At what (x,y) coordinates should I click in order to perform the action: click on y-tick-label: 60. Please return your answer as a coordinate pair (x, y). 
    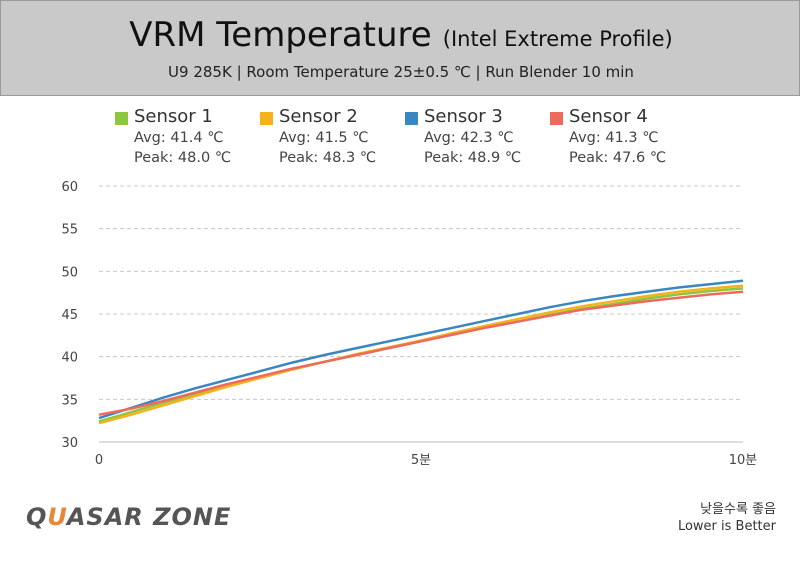
    Looking at the image, I should click on (69, 187).